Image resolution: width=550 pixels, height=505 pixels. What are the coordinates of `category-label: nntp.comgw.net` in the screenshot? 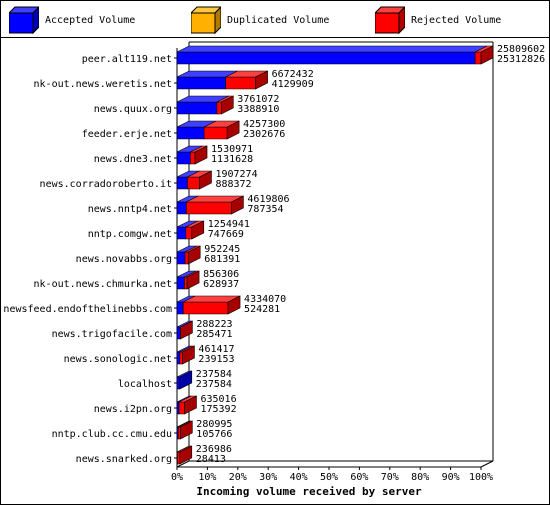 It's located at (130, 234).